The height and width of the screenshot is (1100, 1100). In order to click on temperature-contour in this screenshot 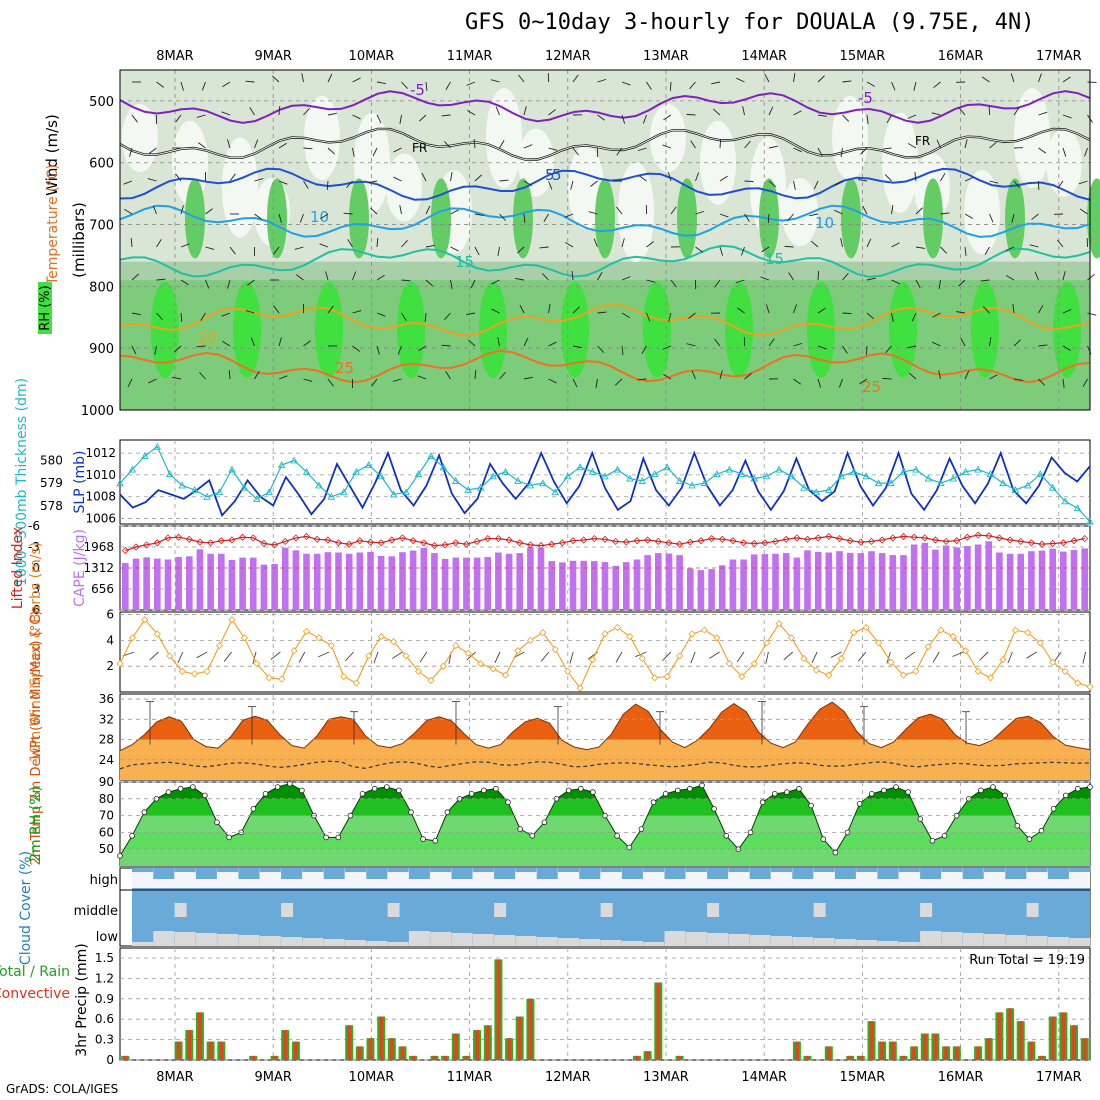, I will do `click(605, 184)`.